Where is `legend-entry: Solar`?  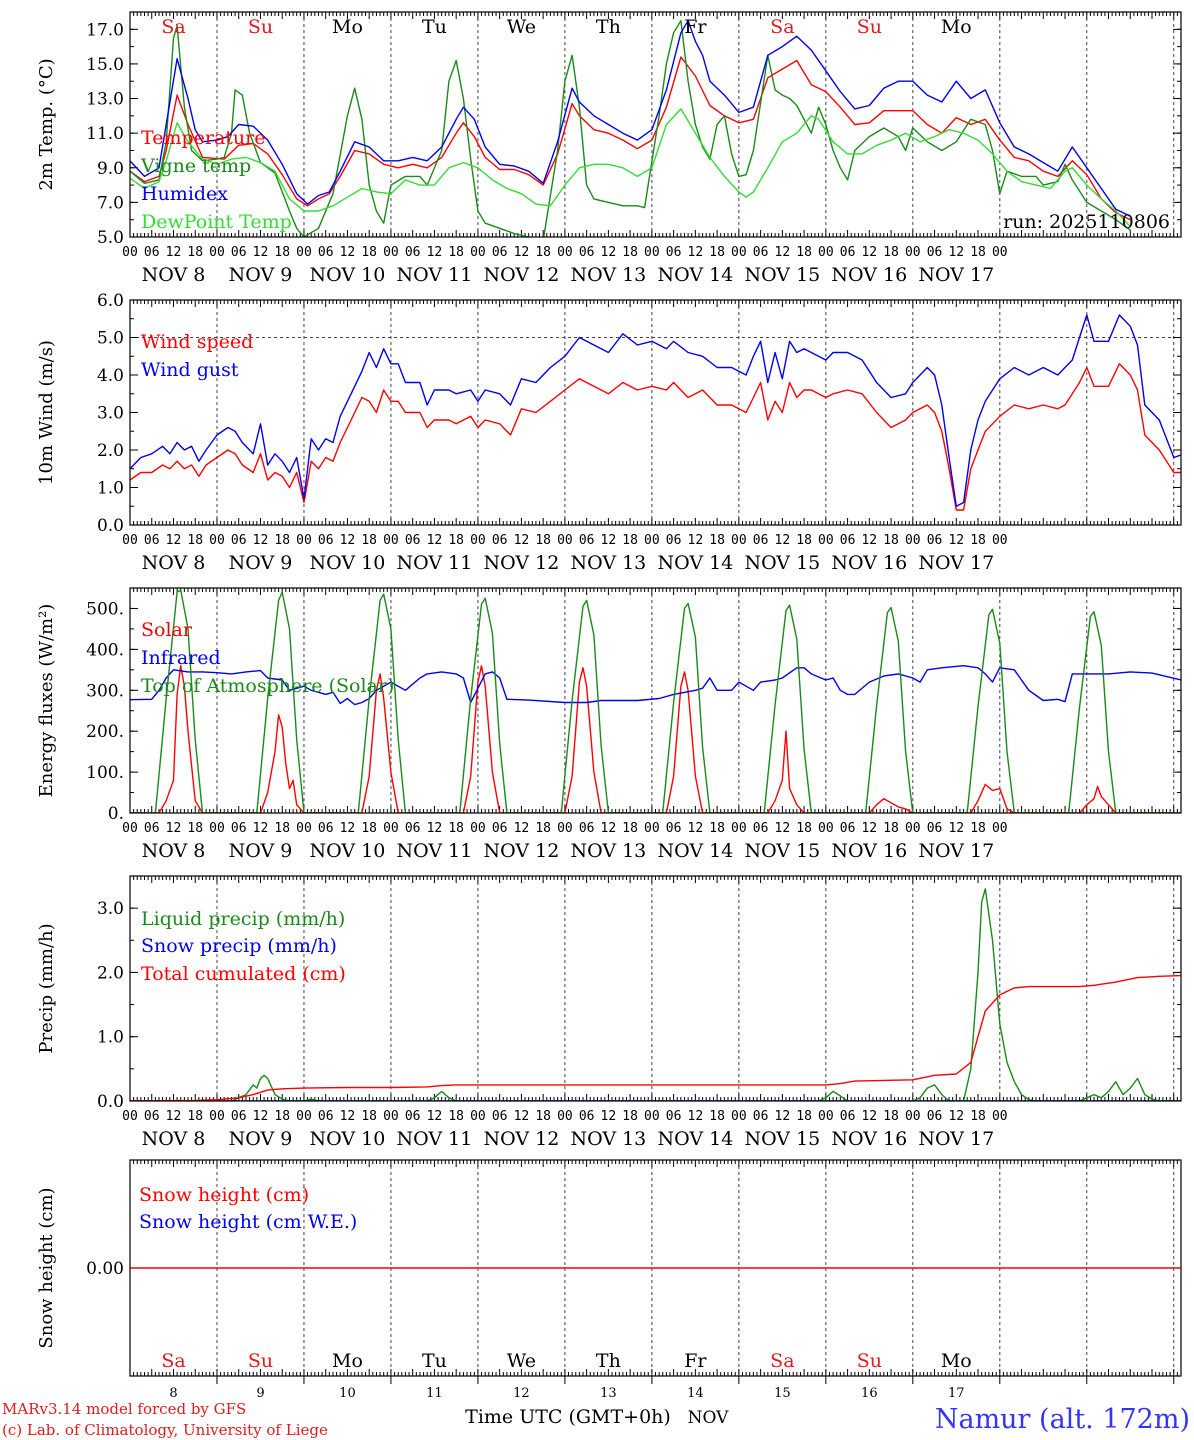
legend-entry: Solar is located at coordinates (167, 630).